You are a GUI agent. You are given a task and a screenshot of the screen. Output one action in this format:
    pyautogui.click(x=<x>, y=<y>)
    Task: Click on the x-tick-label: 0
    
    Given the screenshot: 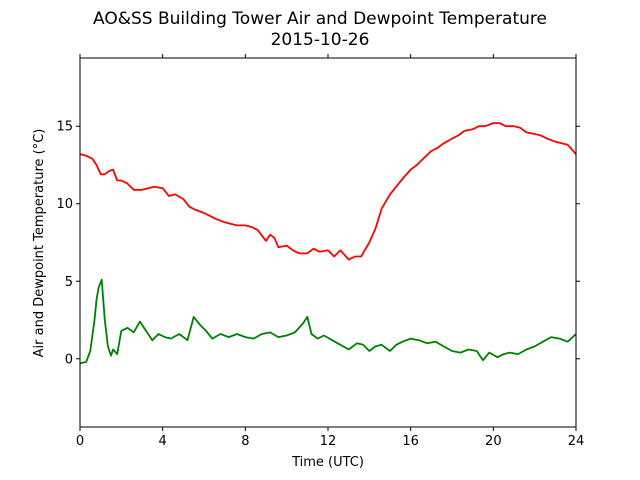 What is the action you would take?
    pyautogui.click(x=80, y=441)
    